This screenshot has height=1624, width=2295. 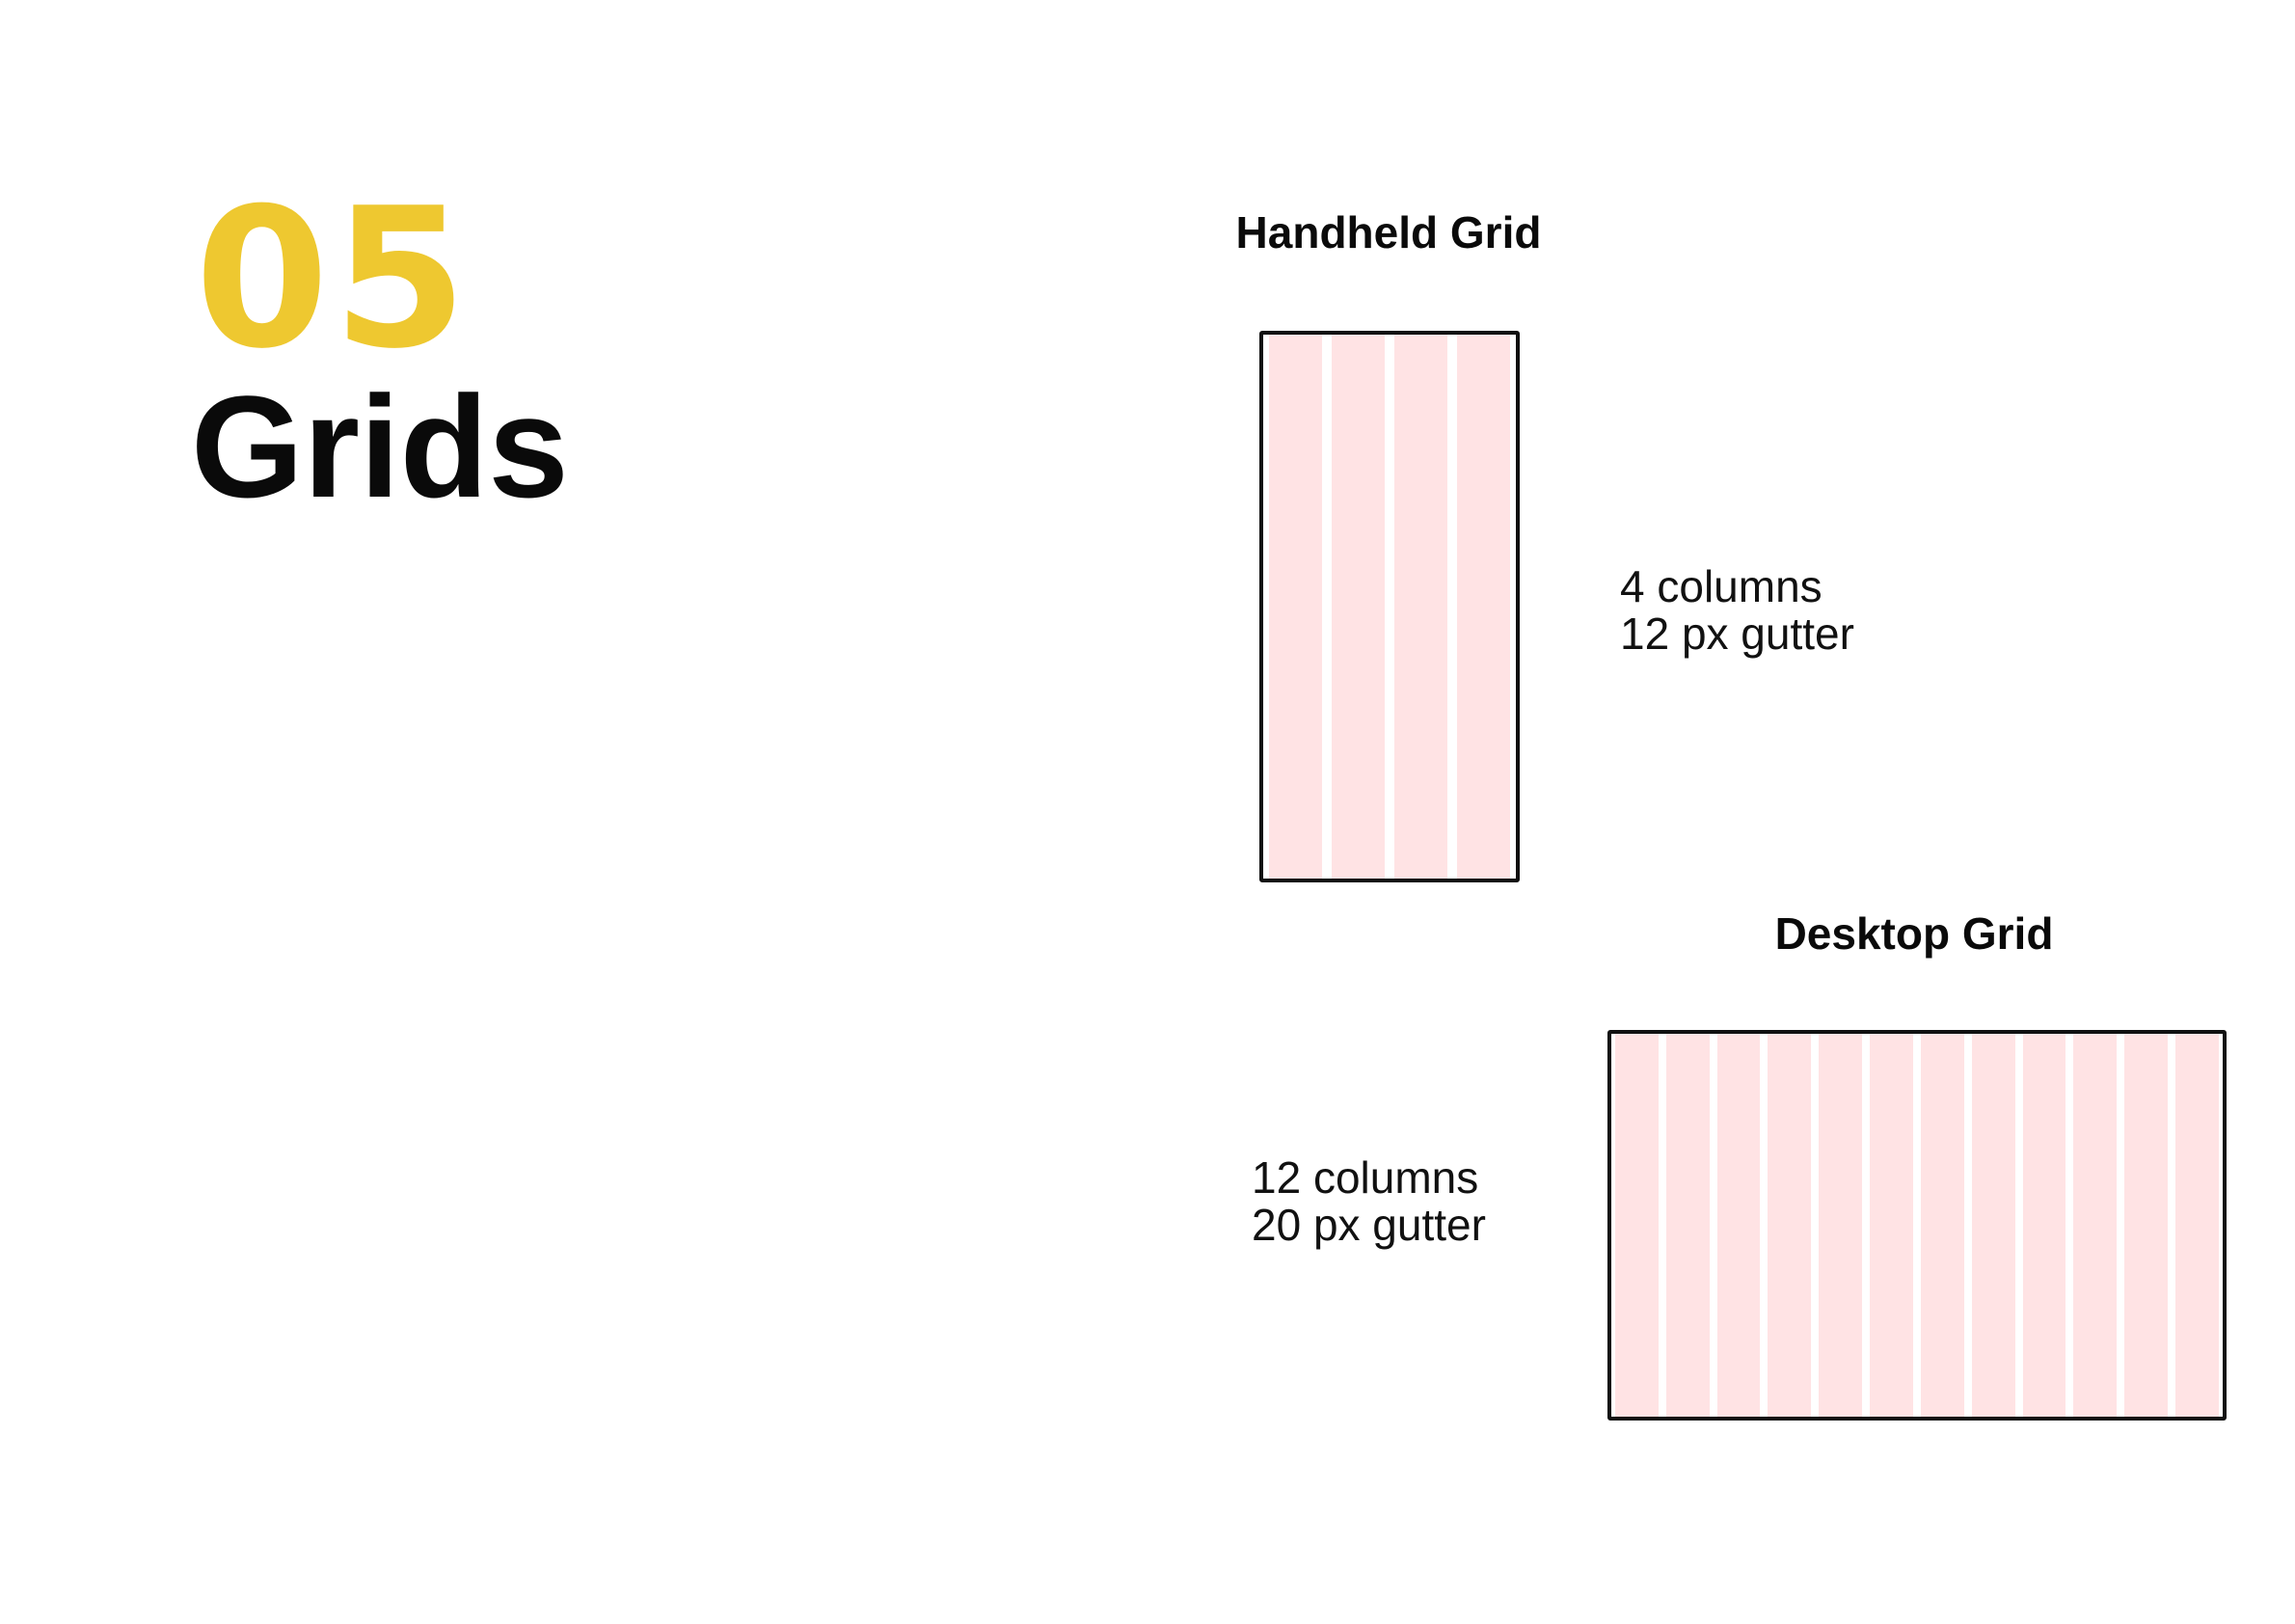 What do you see at coordinates (380, 446) in the screenshot?
I see `section-title: Grids` at bounding box center [380, 446].